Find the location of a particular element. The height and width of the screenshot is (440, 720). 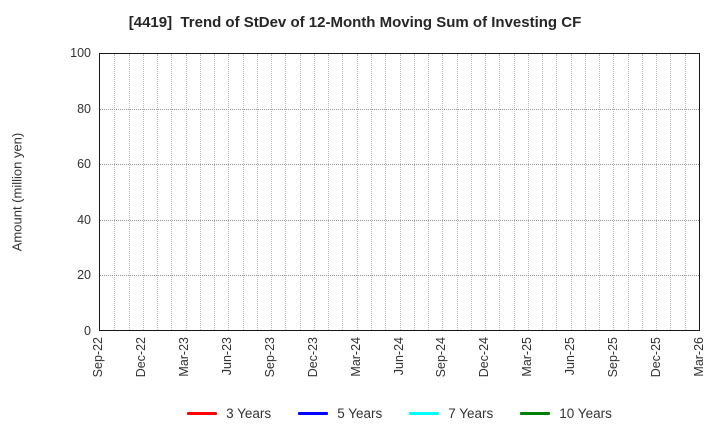

x-tick-label: Dec-22 is located at coordinates (140, 357).